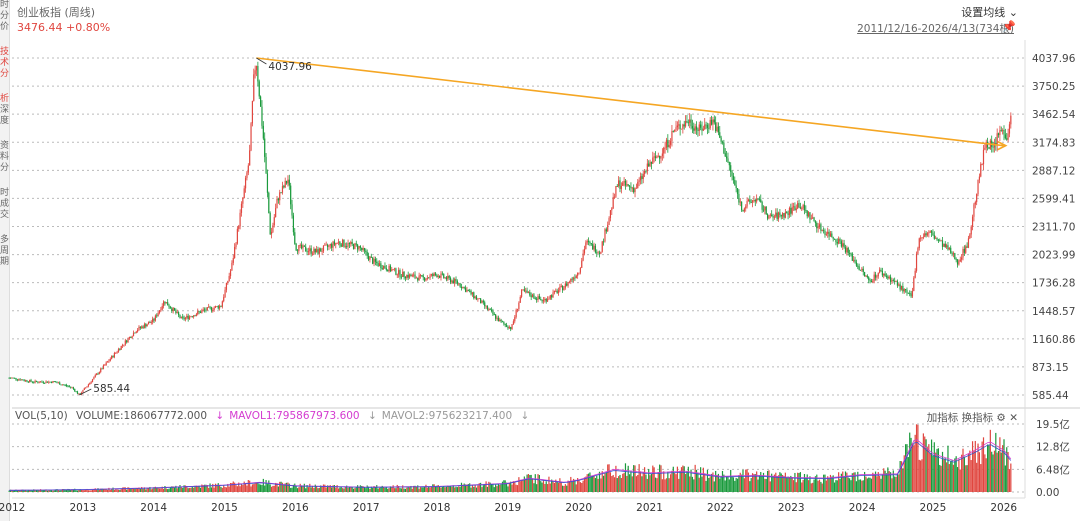 The height and width of the screenshot is (521, 1080). I want to click on rail-item: 料, so click(5, 157).